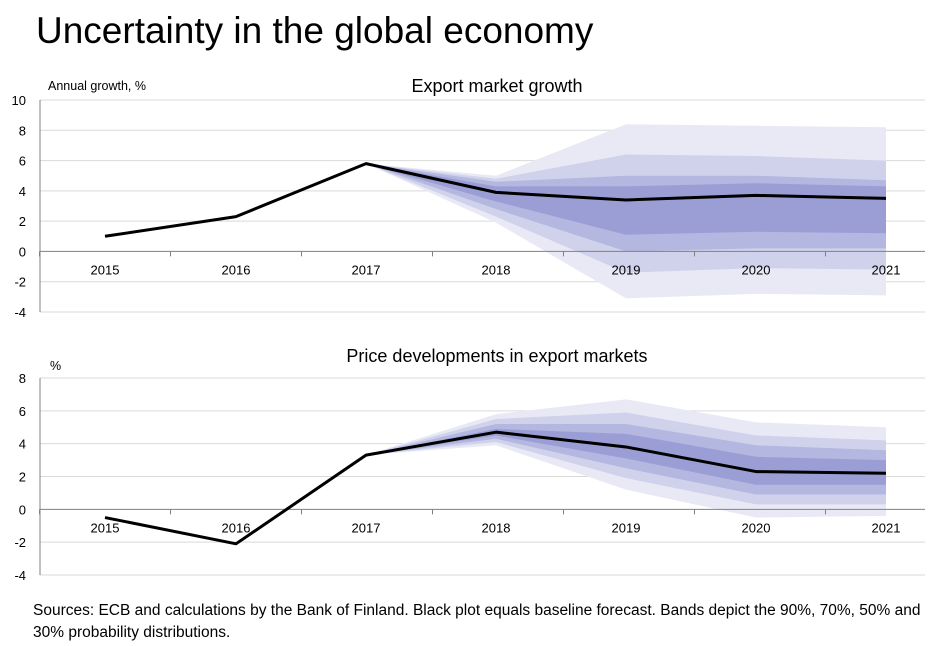  I want to click on y-axis-label: %, so click(55, 366).